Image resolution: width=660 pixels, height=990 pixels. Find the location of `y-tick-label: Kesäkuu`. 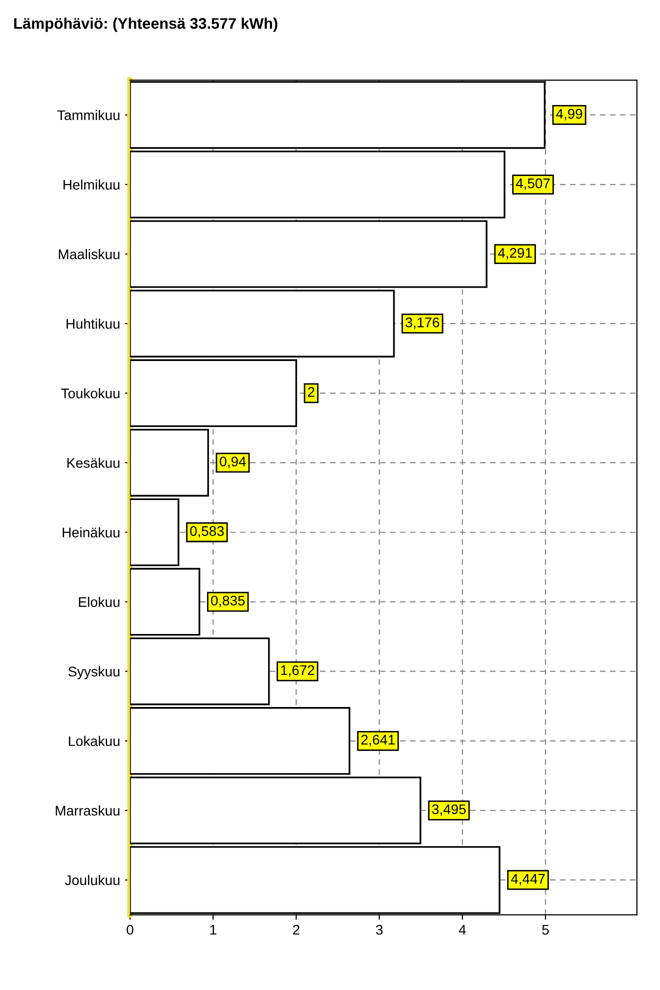

y-tick-label: Kesäkuu is located at coordinates (93, 463).